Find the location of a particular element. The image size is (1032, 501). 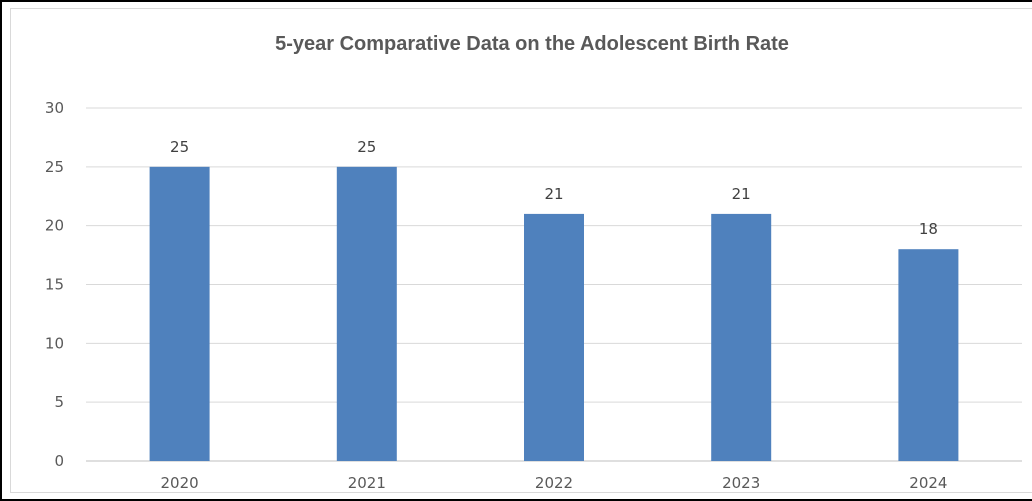

bar-2024 is located at coordinates (928, 355).